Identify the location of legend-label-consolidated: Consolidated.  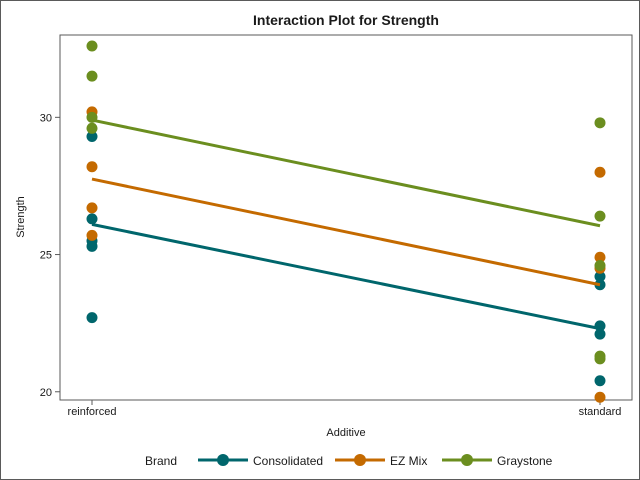
(288, 461).